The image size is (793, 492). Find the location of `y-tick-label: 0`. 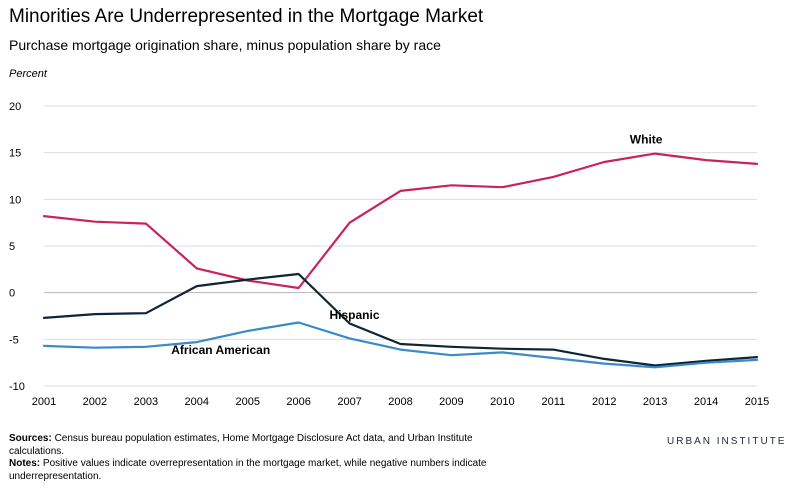

y-tick-label: 0 is located at coordinates (12, 294).